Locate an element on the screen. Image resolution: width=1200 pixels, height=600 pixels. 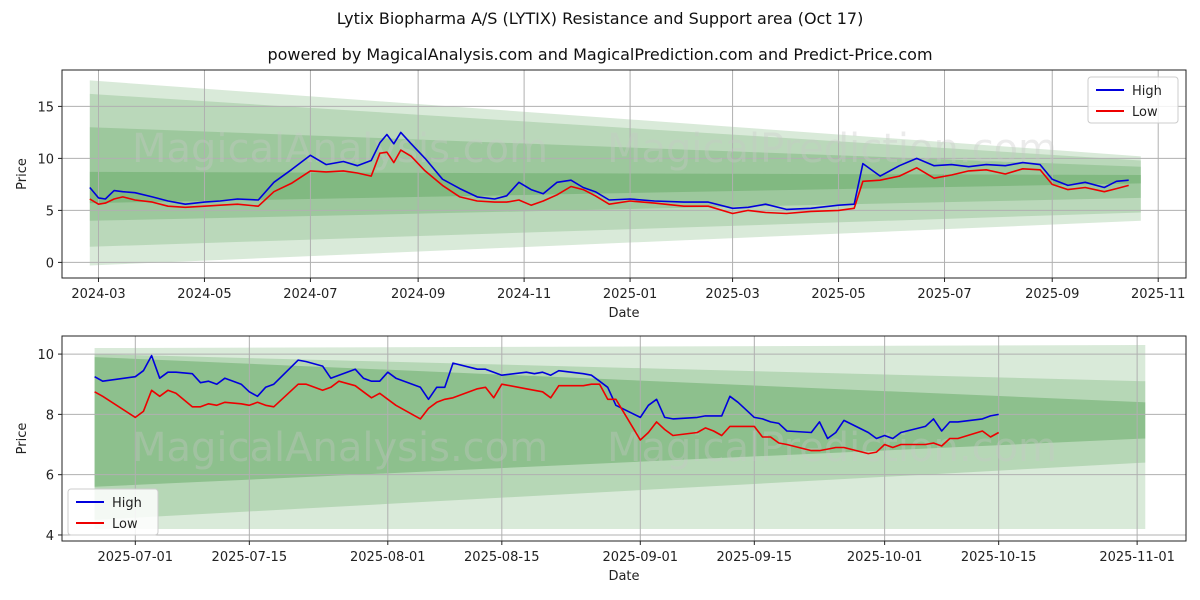
y-tick-label: 0 is located at coordinates (50, 263).